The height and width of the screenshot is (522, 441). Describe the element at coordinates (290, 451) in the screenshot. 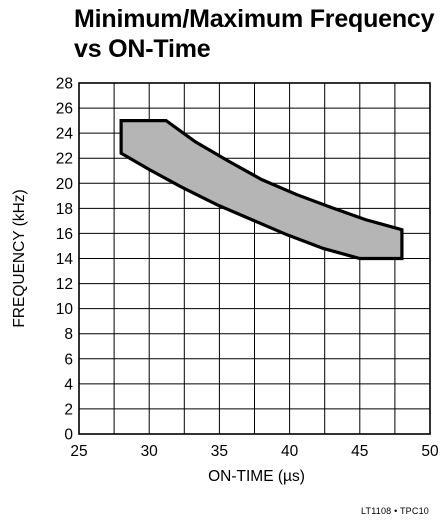

I see `x-tick-label: 40` at that location.